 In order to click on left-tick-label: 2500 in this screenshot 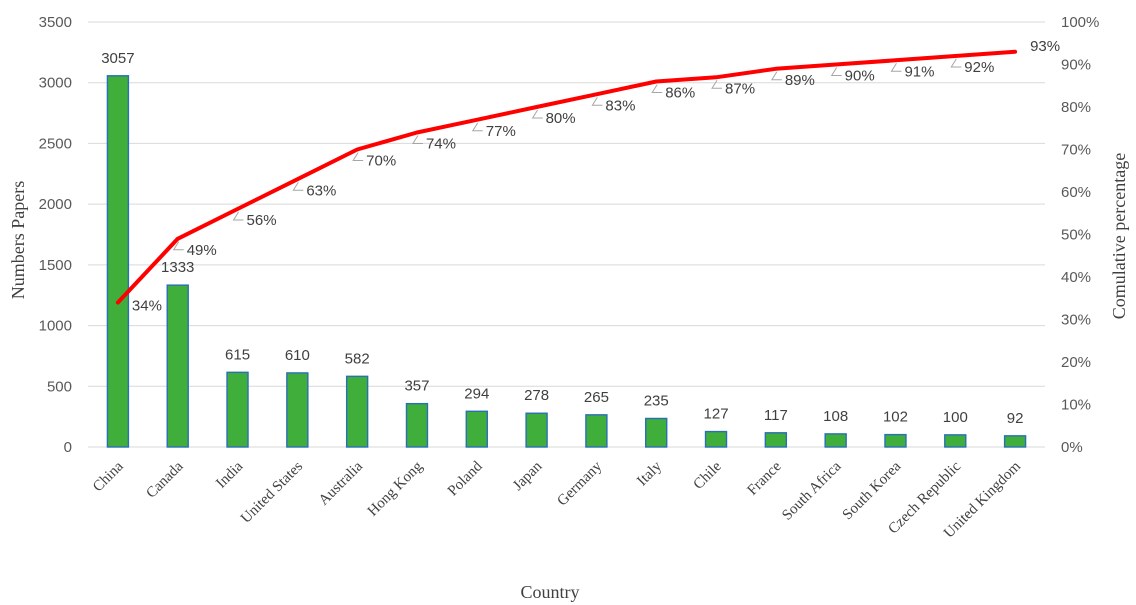, I will do `click(55, 143)`.